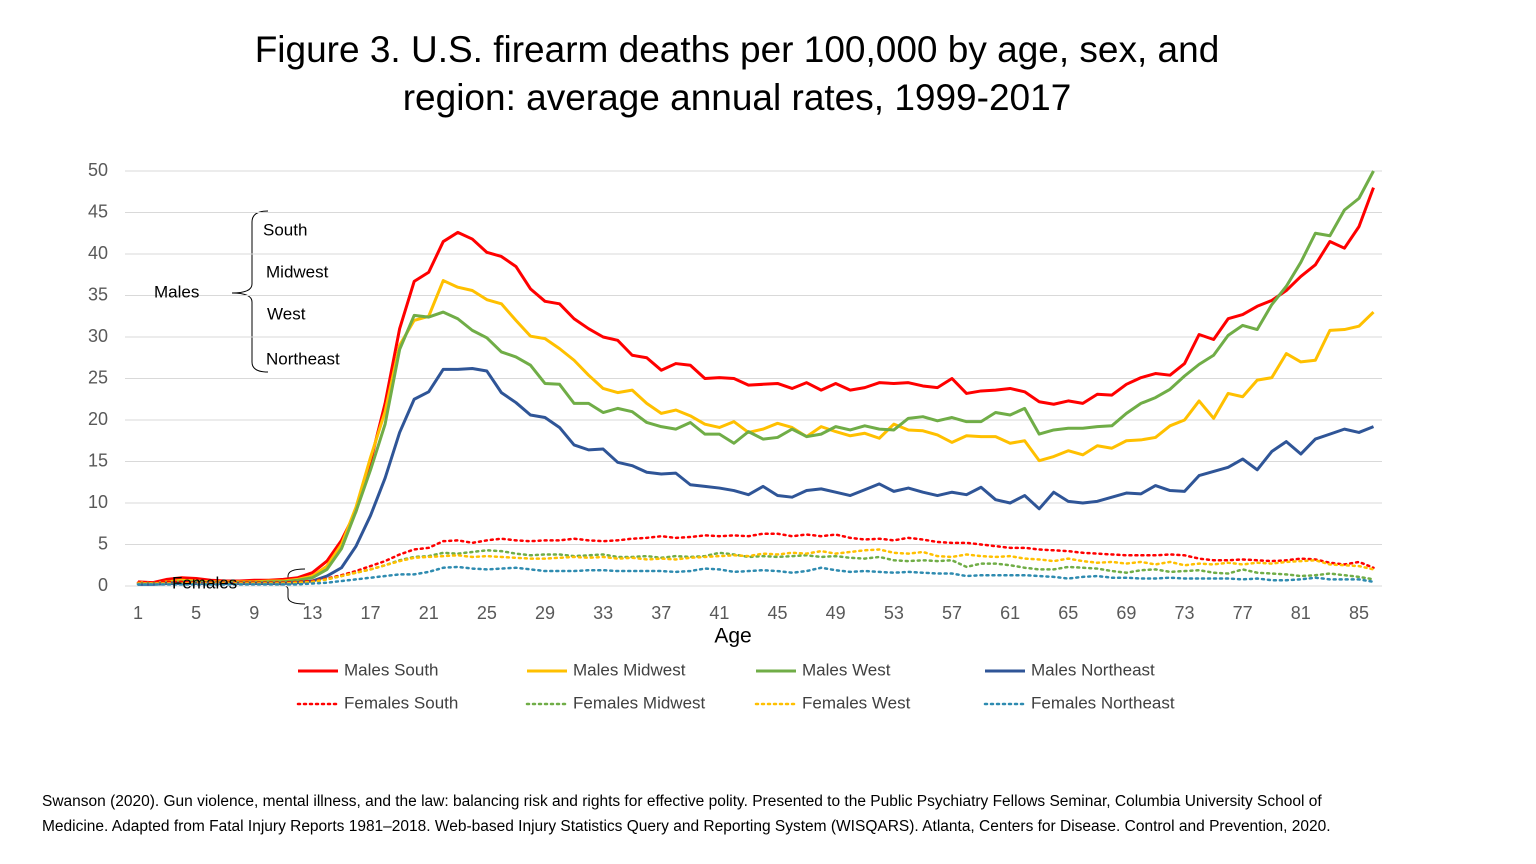  I want to click on y-tick-label: 35, so click(98, 294).